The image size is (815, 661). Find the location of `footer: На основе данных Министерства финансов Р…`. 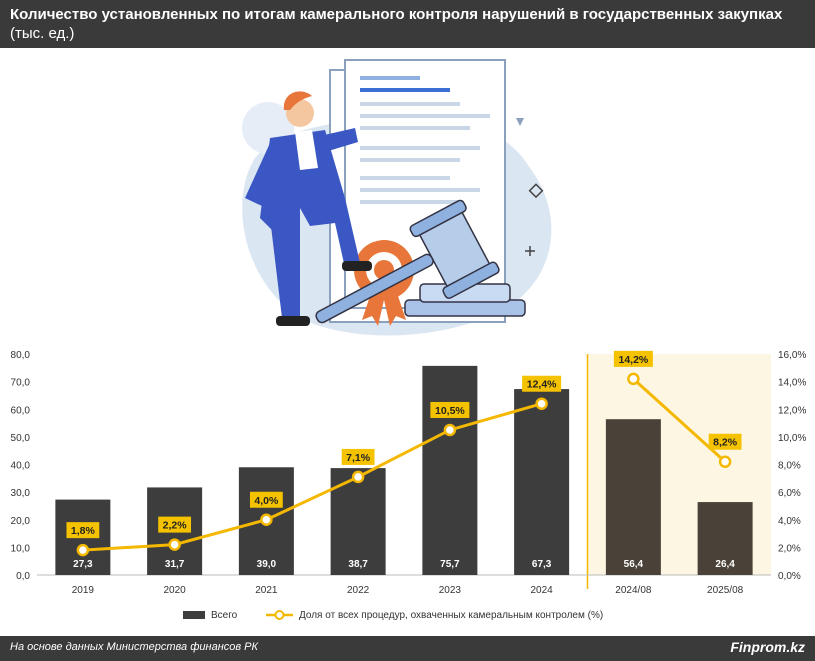

footer: На основе данных Министерства финансов Р… is located at coordinates (407, 648).